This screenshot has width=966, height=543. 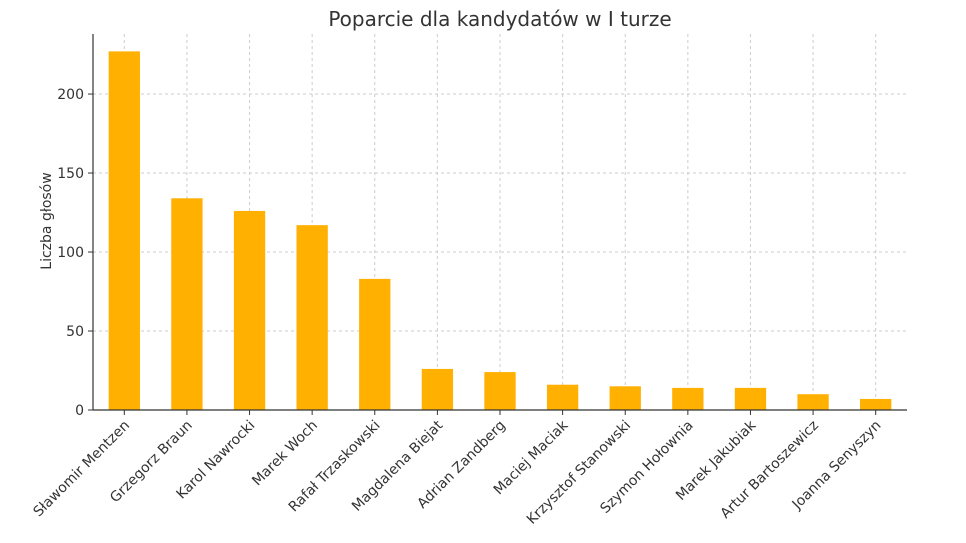 What do you see at coordinates (70, 95) in the screenshot?
I see `y-tick-label: 200` at bounding box center [70, 95].